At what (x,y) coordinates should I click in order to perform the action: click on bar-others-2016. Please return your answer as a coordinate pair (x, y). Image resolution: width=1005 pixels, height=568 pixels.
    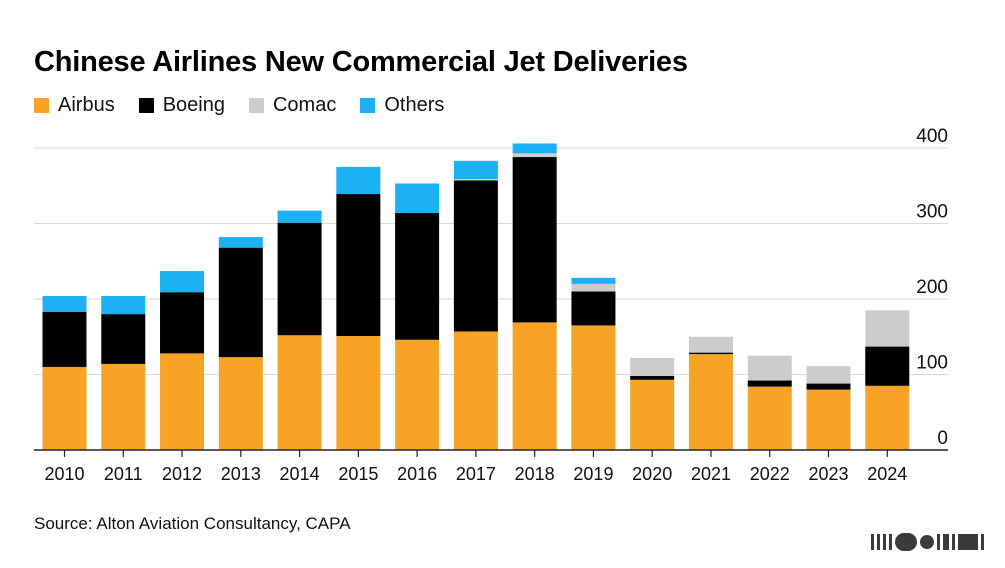
    Looking at the image, I should click on (417, 198).